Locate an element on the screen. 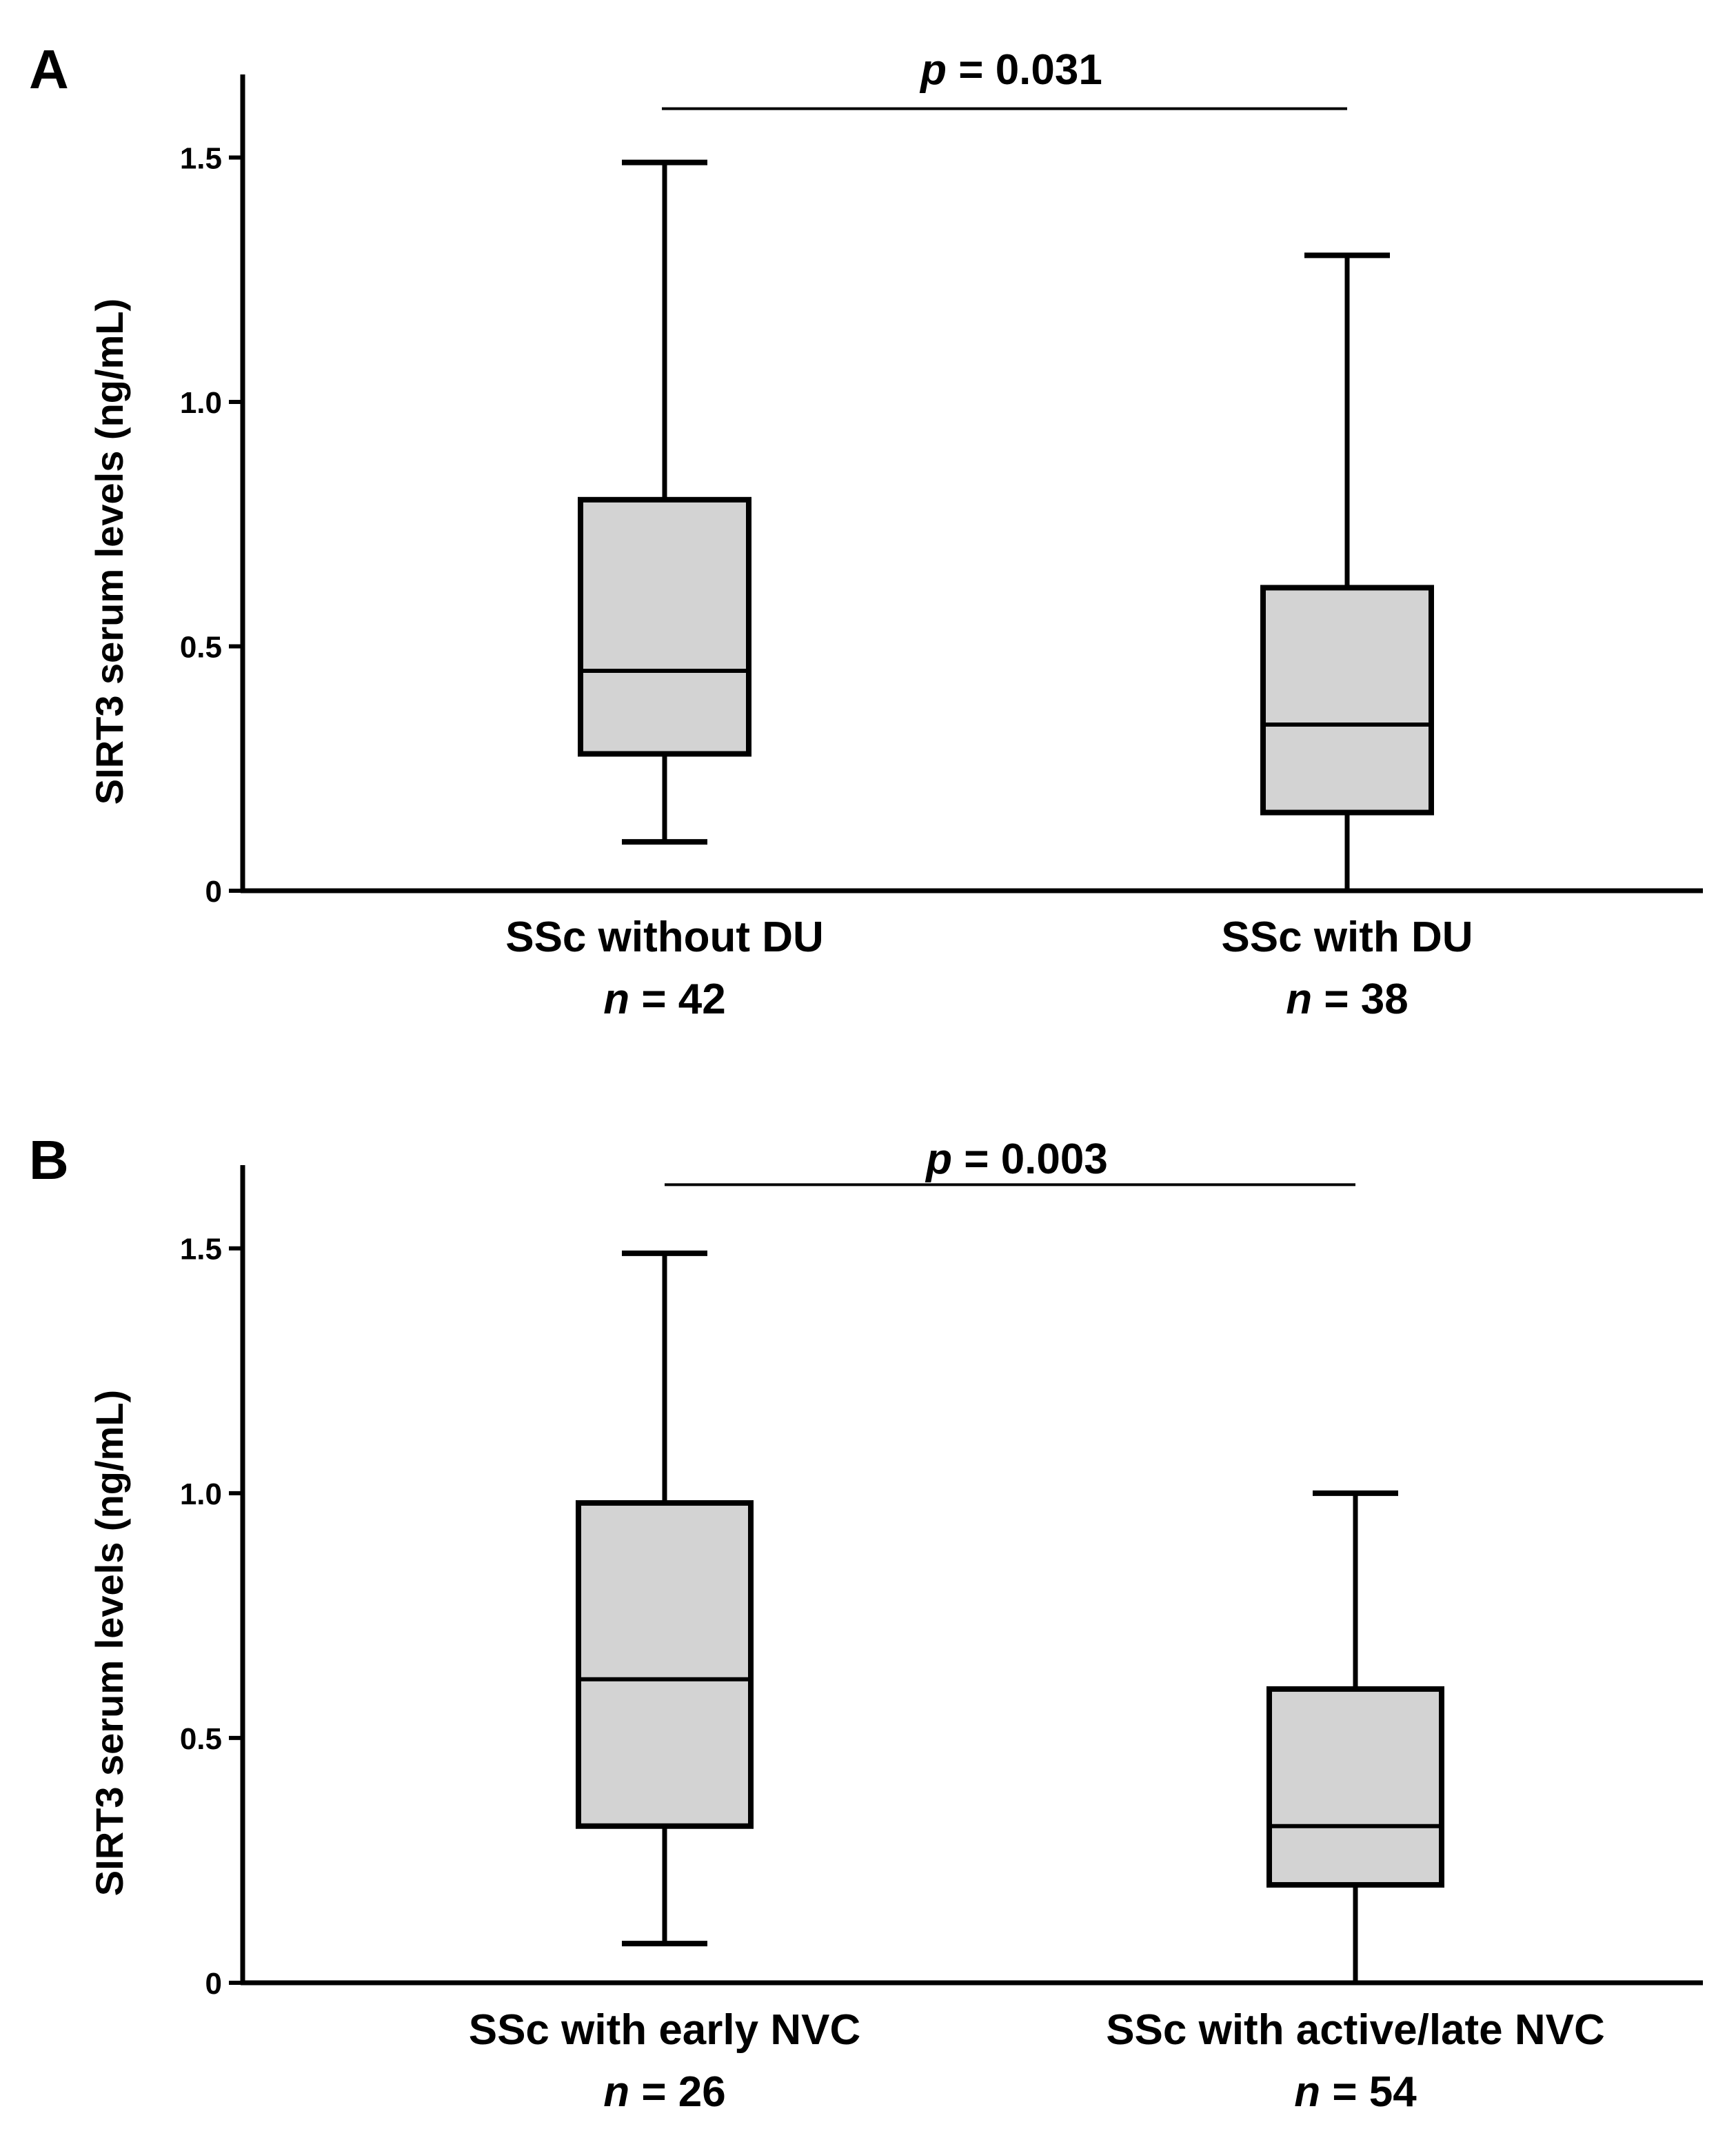 This screenshot has height=2151, width=1736. panel-letter: A is located at coordinates (49, 69).